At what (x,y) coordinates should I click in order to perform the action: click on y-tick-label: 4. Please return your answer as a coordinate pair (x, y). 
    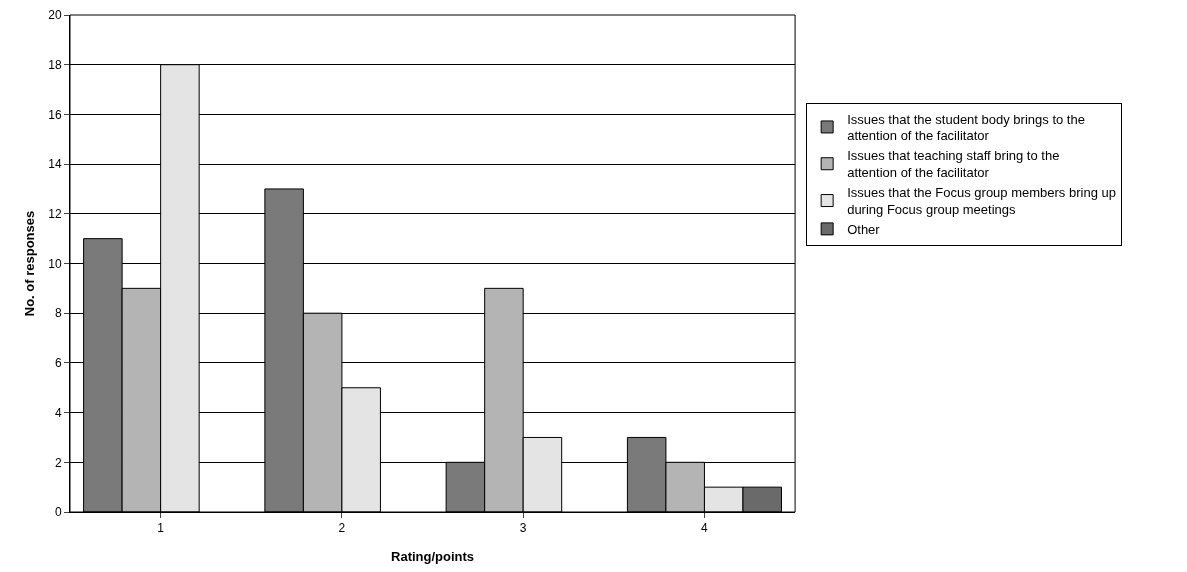
    Looking at the image, I should click on (58, 412).